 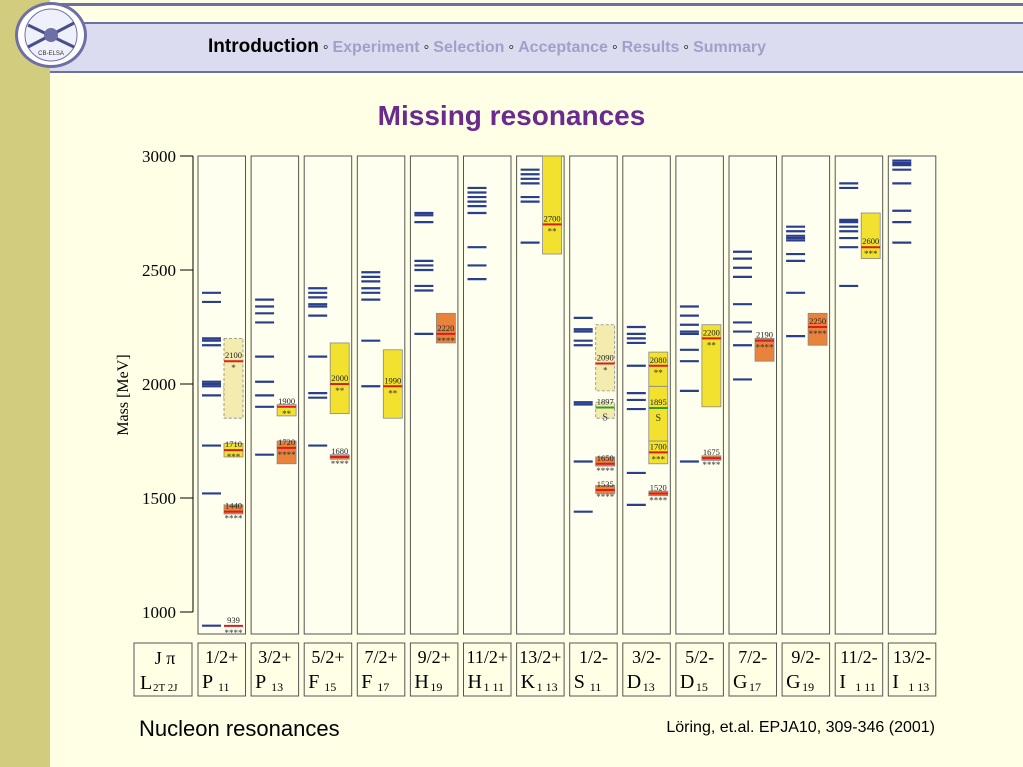 What do you see at coordinates (475, 682) in the screenshot?
I see `column-letter-label: H` at bounding box center [475, 682].